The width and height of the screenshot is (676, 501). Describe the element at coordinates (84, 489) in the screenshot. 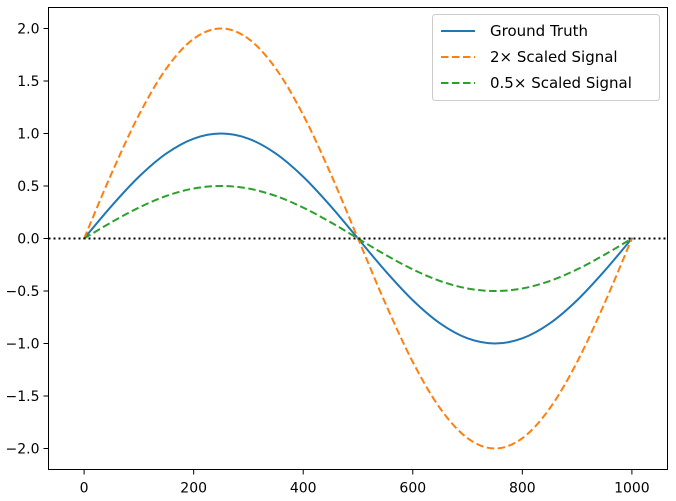

I see `x-tick-label: 0` at that location.